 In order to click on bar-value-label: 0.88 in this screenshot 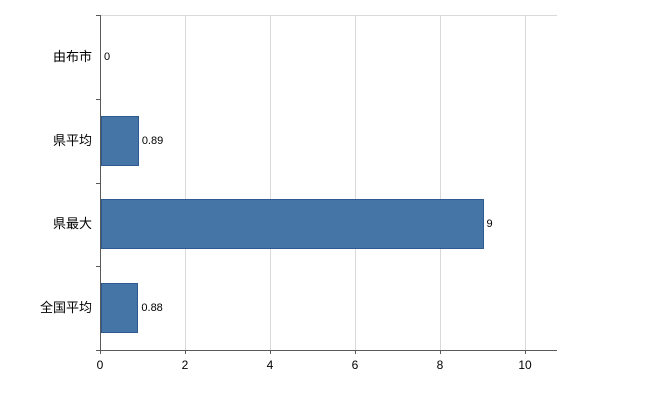, I will do `click(152, 308)`.